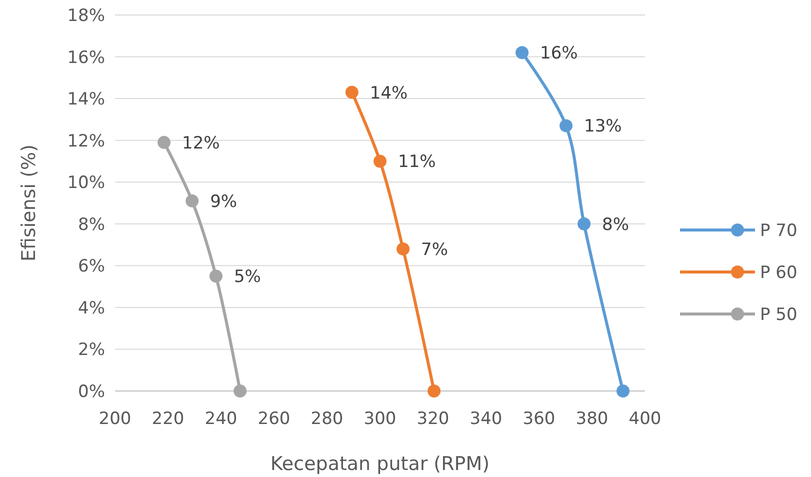 This screenshot has height=477, width=811. Describe the element at coordinates (91, 224) in the screenshot. I see `y-tick-label: 8%` at that location.